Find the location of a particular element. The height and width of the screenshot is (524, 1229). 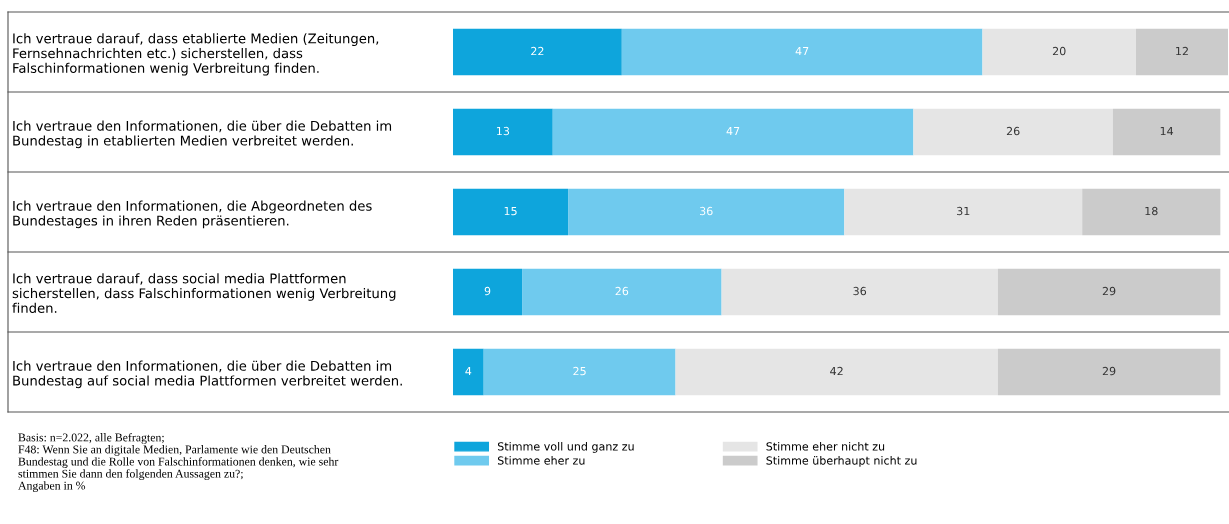

data-label: 4 is located at coordinates (468, 371).